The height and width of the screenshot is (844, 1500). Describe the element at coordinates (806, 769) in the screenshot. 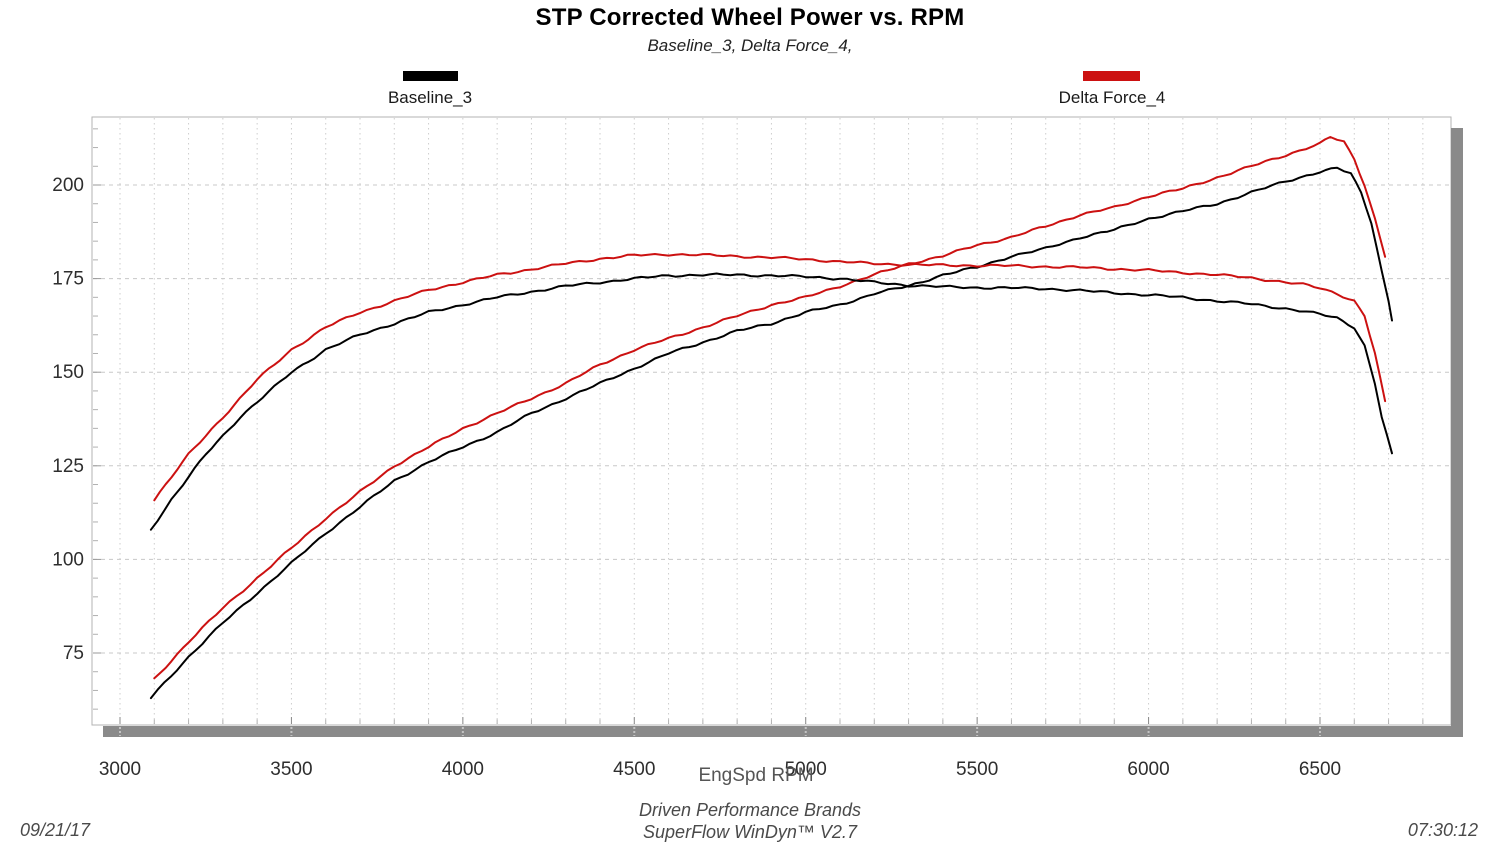

I see `svg-text: 5000` at that location.